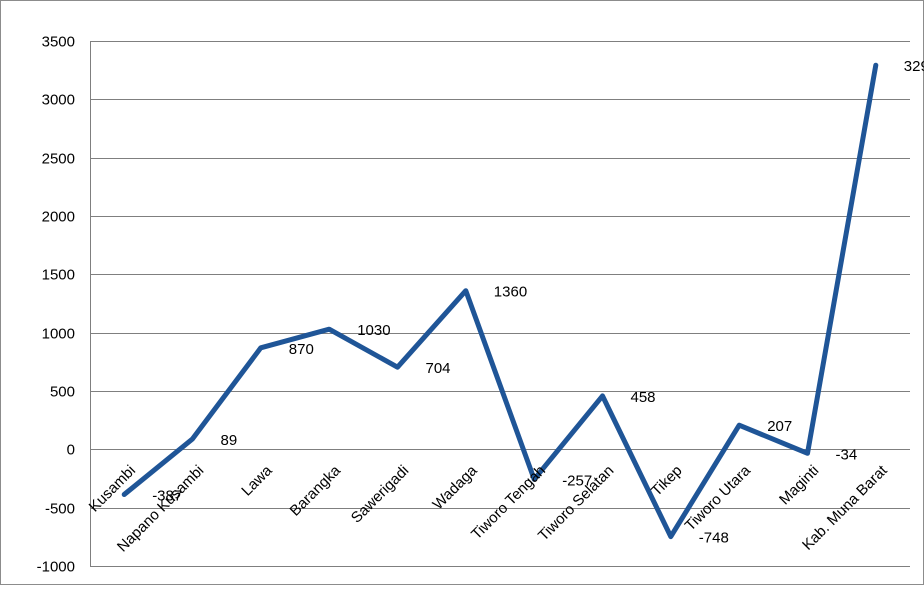 The width and height of the screenshot is (924, 590). Describe the element at coordinates (914, 66) in the screenshot. I see `data-label: 3293` at that location.